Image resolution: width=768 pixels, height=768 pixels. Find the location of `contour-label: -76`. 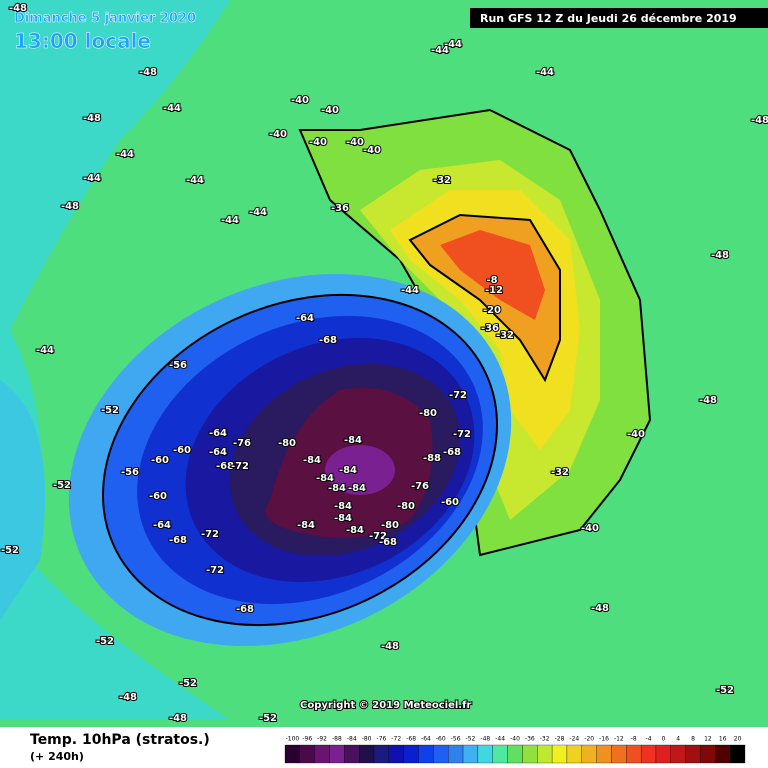

contour-label: -76 is located at coordinates (420, 486).